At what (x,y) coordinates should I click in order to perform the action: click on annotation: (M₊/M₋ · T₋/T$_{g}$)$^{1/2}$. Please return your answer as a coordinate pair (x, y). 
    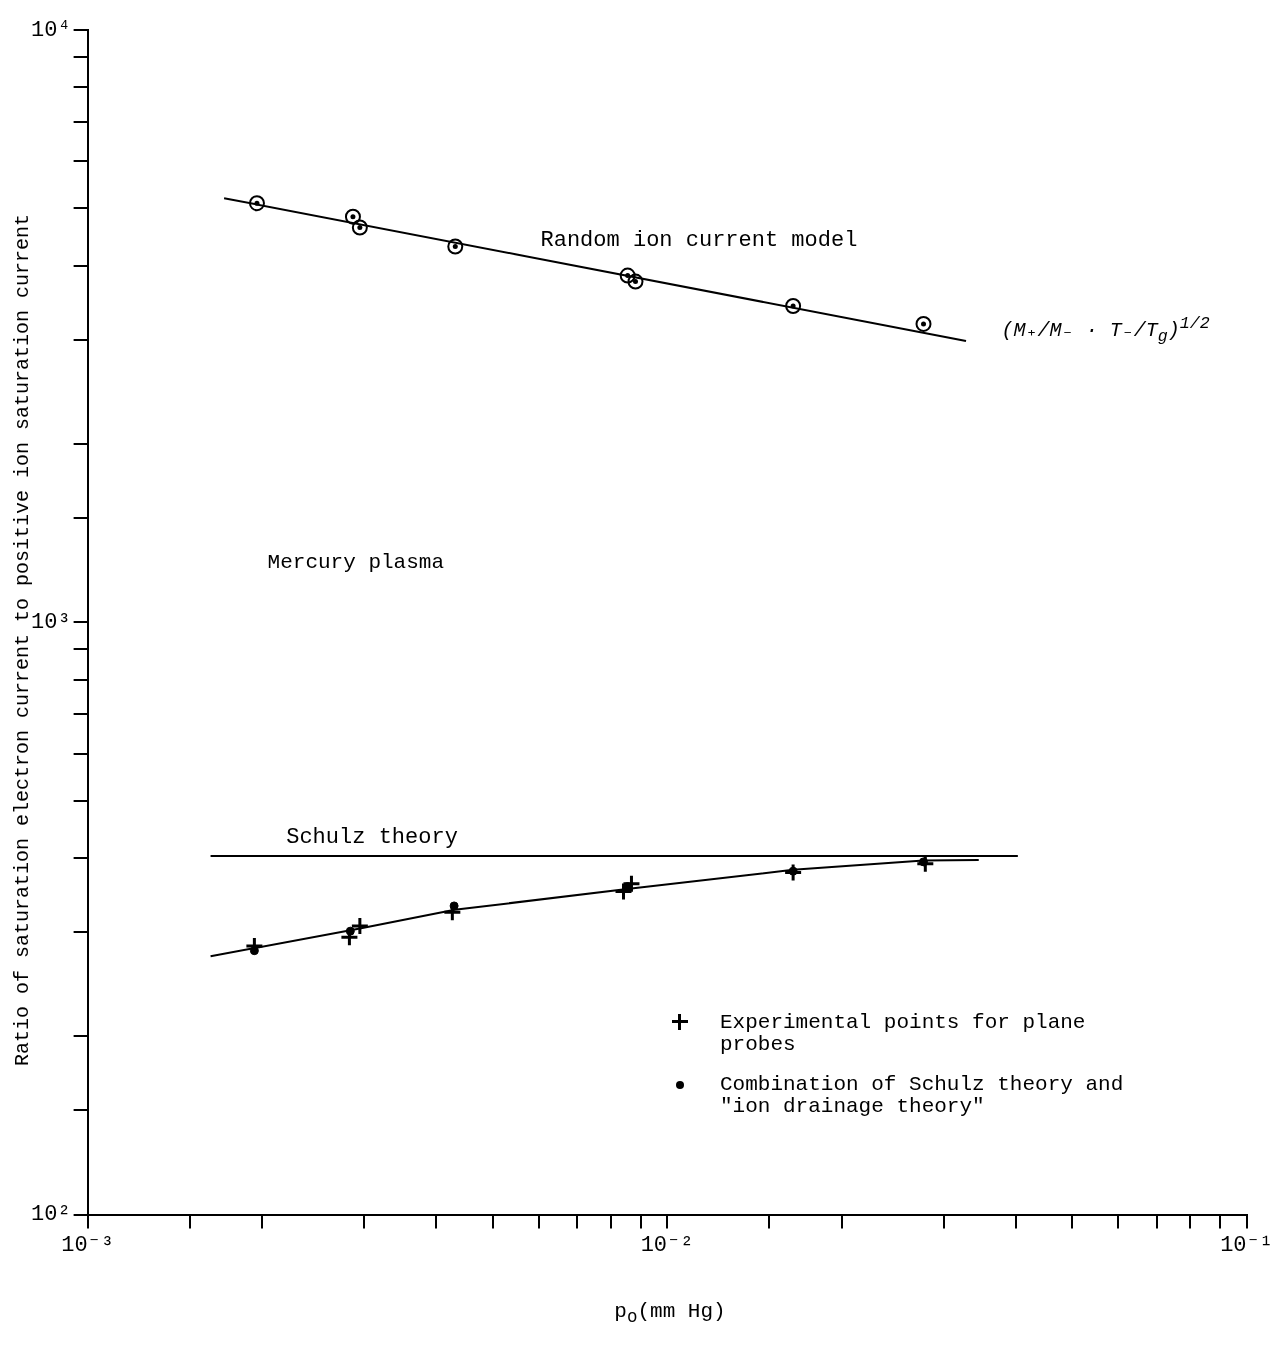
    Looking at the image, I should click on (1105, 330).